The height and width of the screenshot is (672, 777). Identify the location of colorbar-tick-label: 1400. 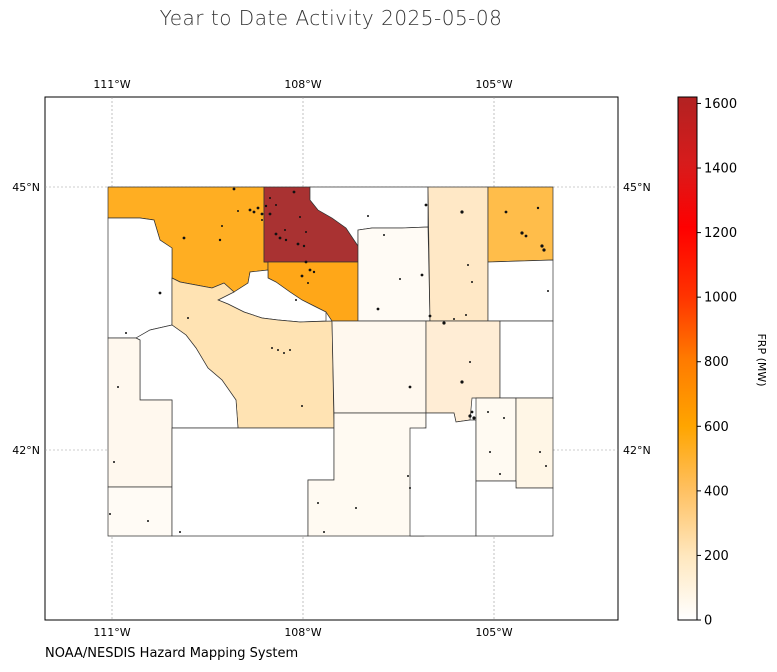
(720, 169).